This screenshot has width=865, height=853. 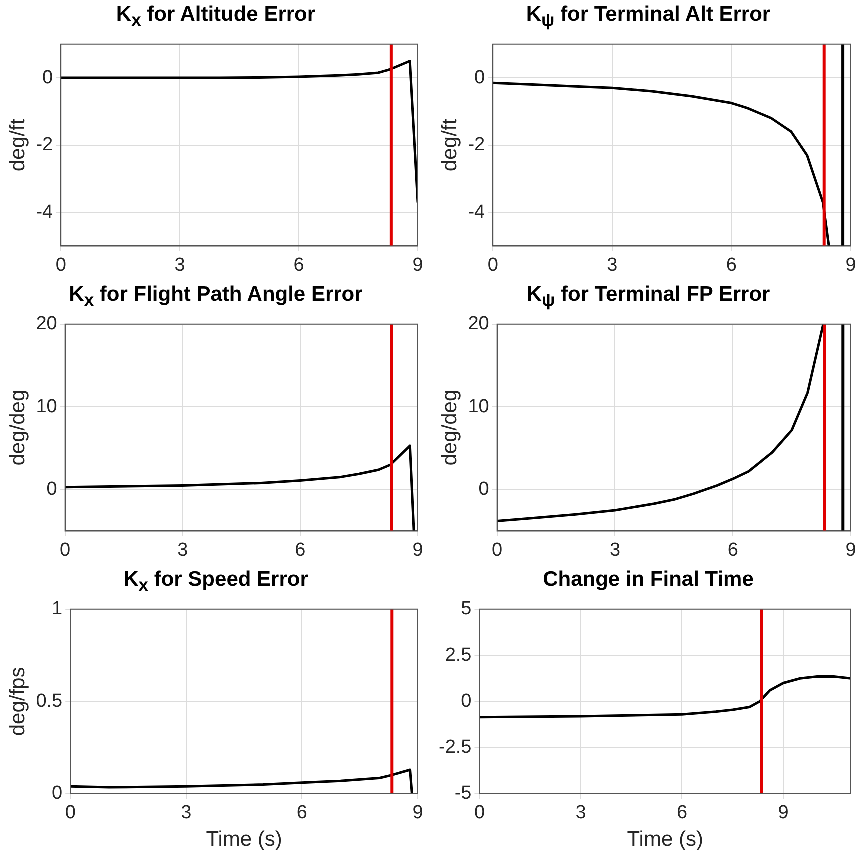 I want to click on y-axis-title: deg/fps, so click(x=18, y=701).